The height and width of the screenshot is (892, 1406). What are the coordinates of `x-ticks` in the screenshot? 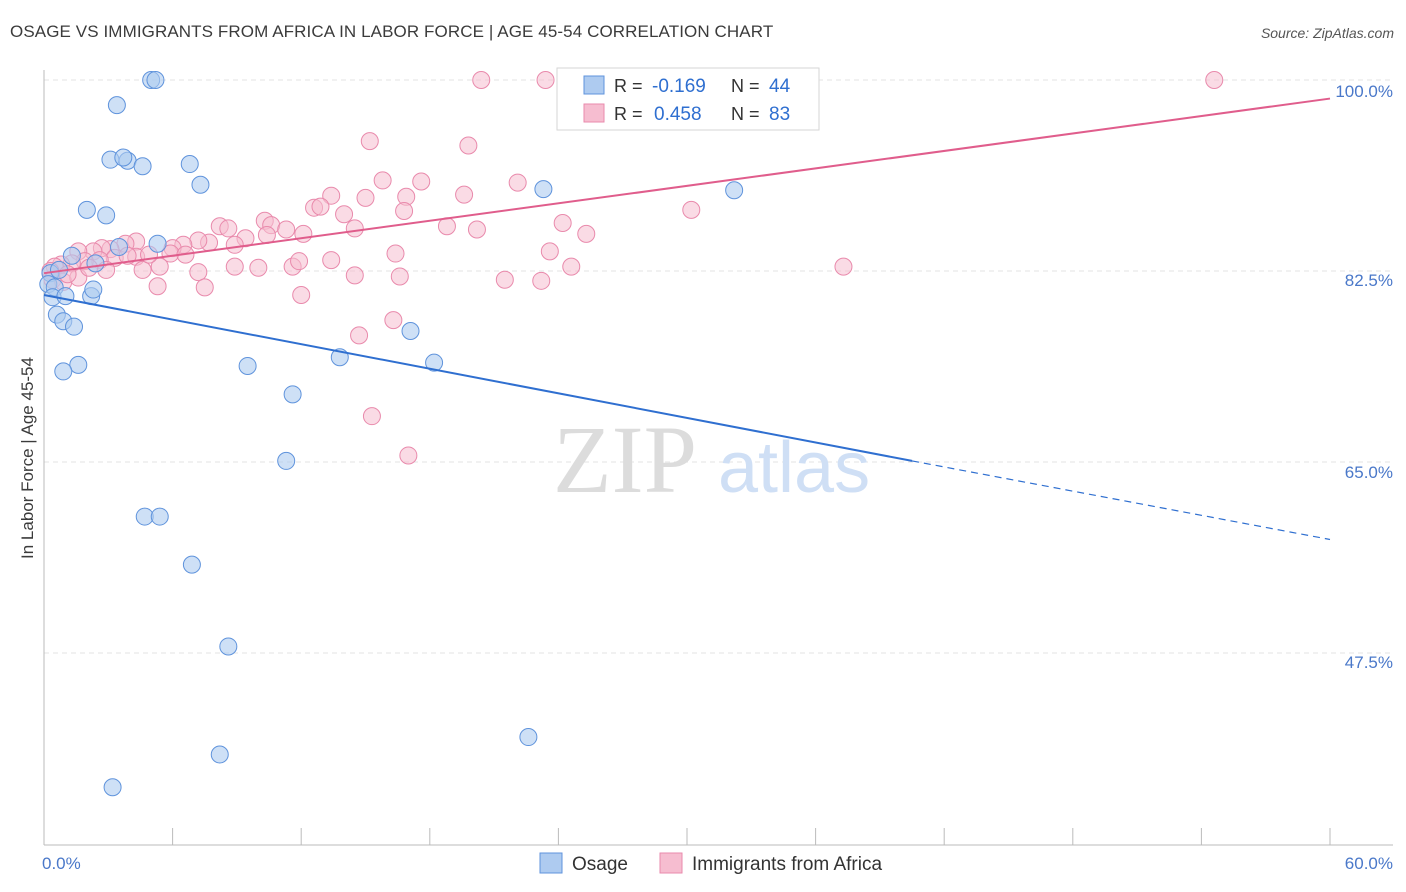 It's located at (687, 836).